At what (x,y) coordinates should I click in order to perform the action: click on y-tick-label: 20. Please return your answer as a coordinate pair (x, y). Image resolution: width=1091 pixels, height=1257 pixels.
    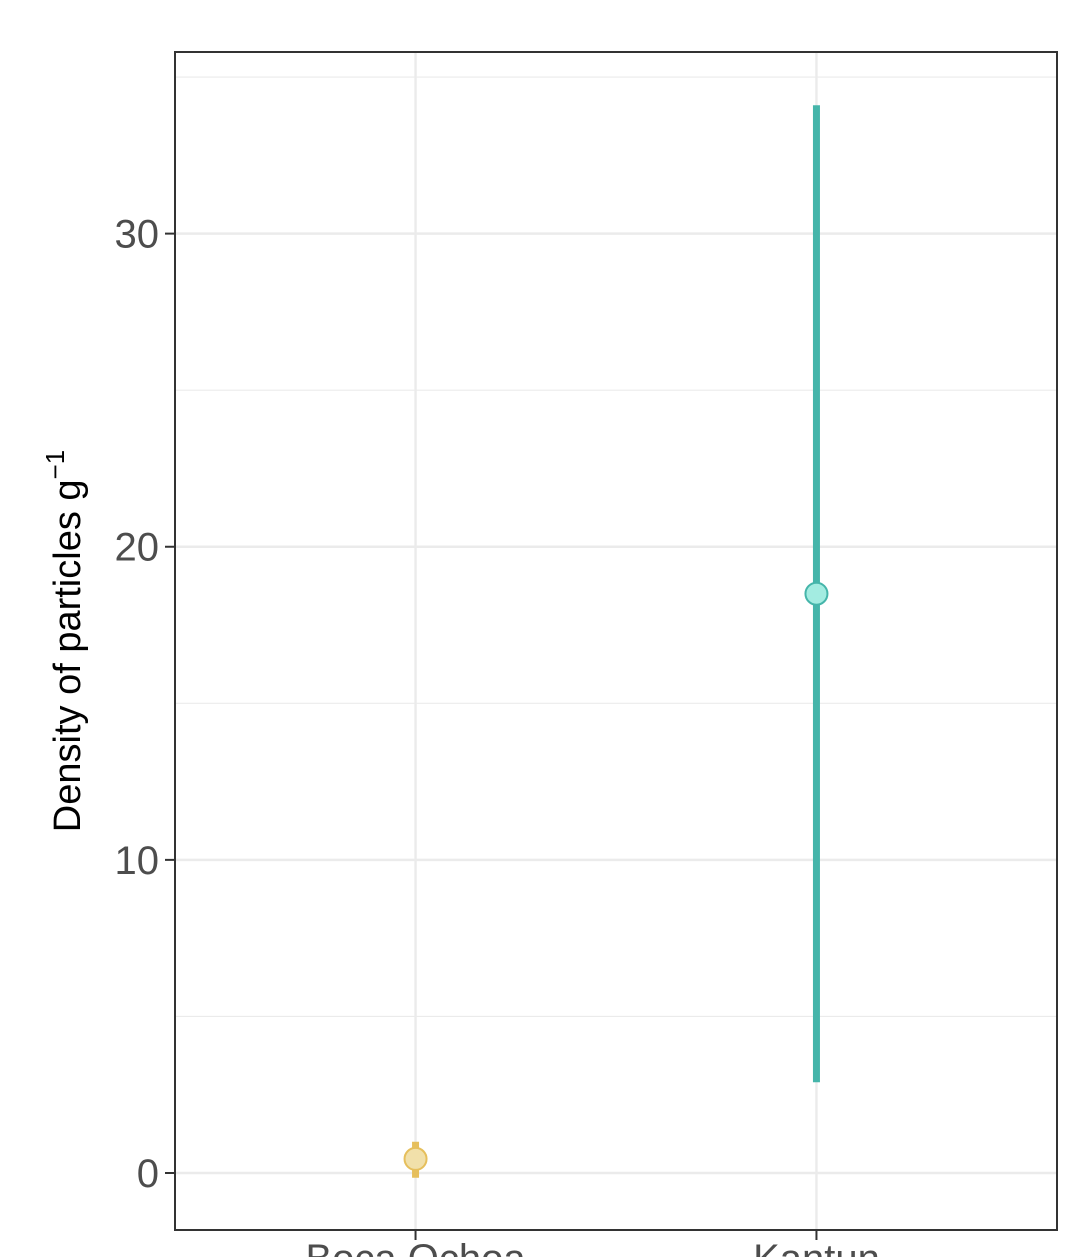
    Looking at the image, I should click on (137, 548).